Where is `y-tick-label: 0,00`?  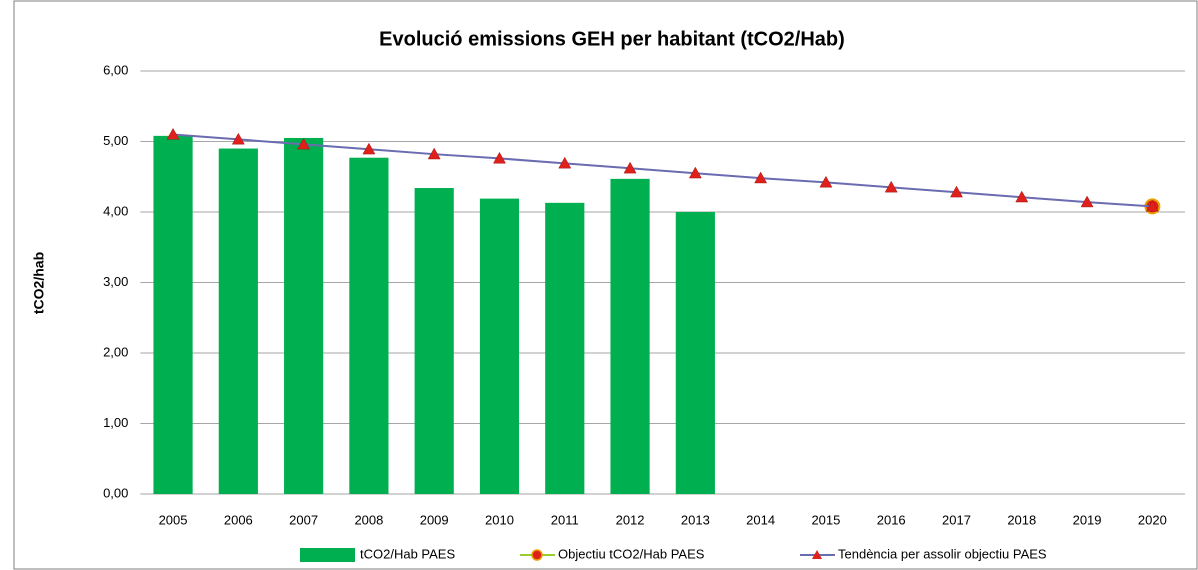 y-tick-label: 0,00 is located at coordinates (115, 492).